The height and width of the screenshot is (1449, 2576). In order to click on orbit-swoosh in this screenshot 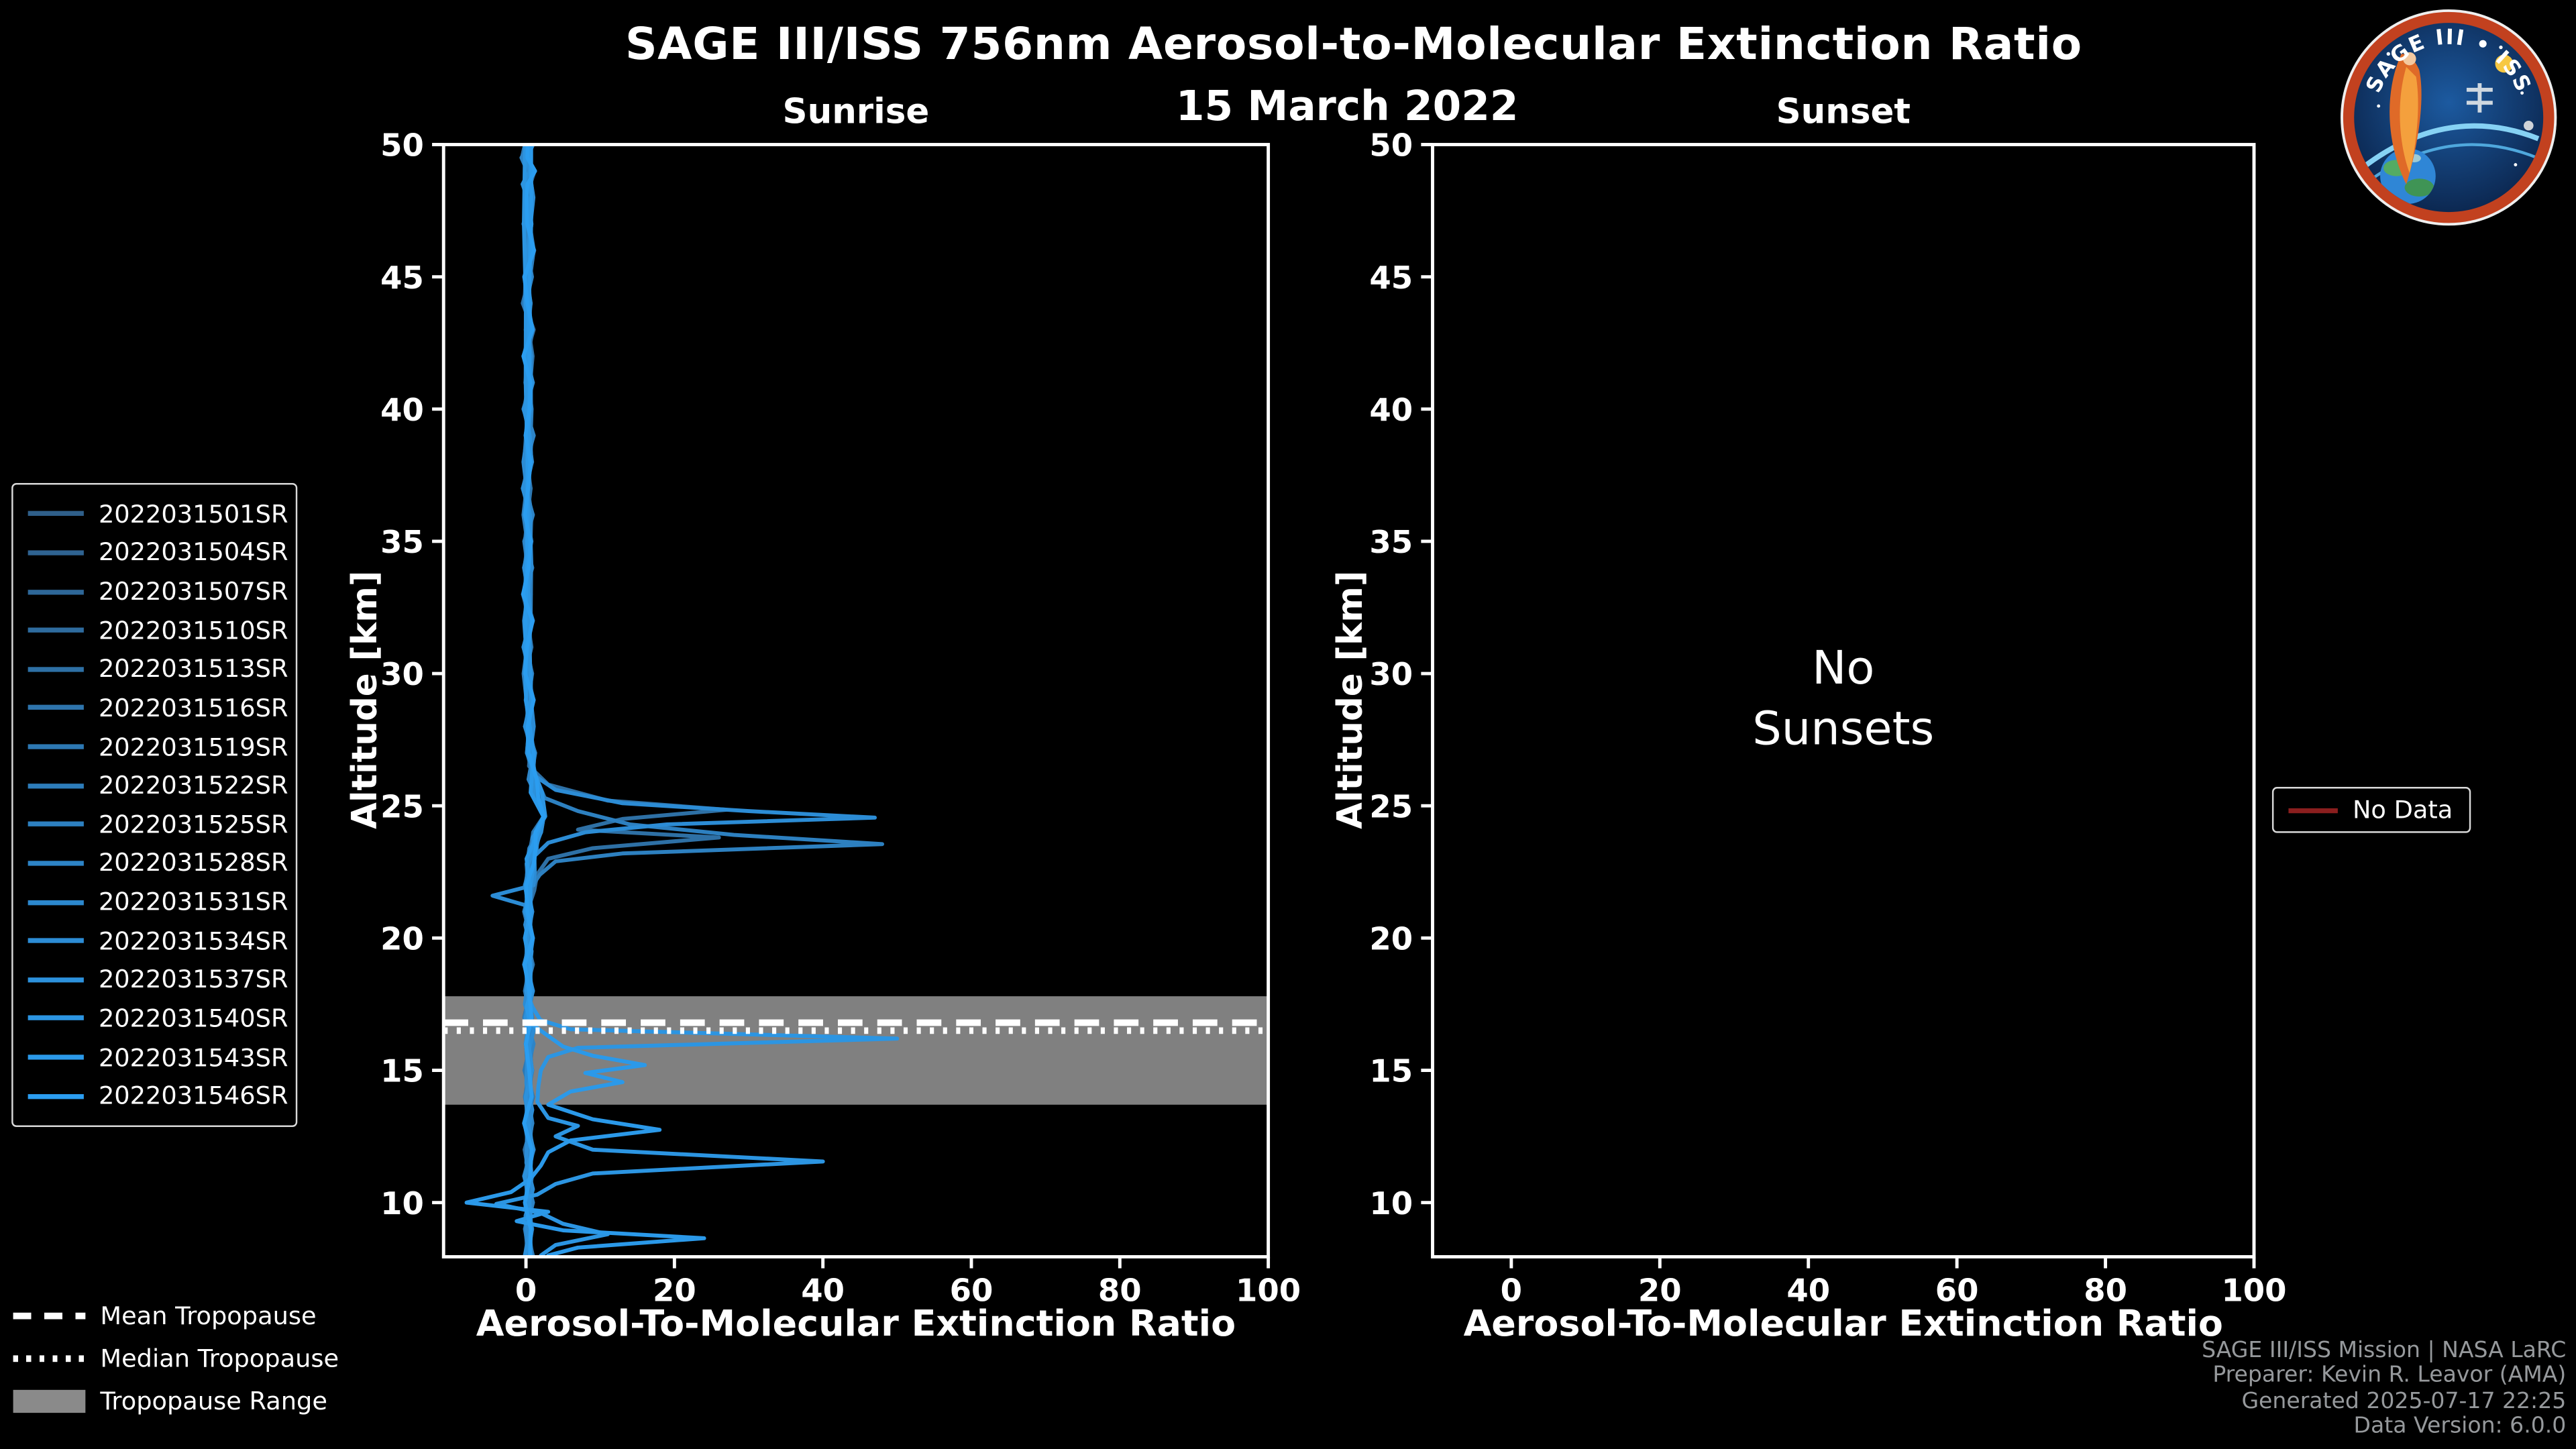, I will do `click(2450, 146)`.